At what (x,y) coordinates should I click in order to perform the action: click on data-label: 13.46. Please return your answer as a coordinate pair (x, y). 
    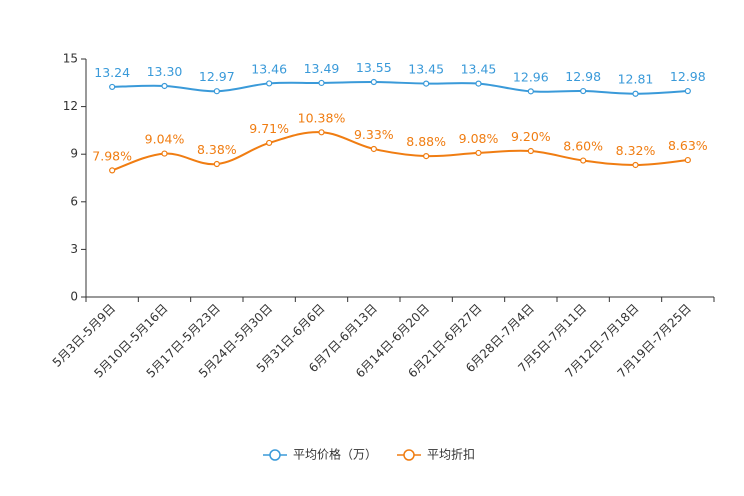
    Looking at the image, I should click on (269, 68).